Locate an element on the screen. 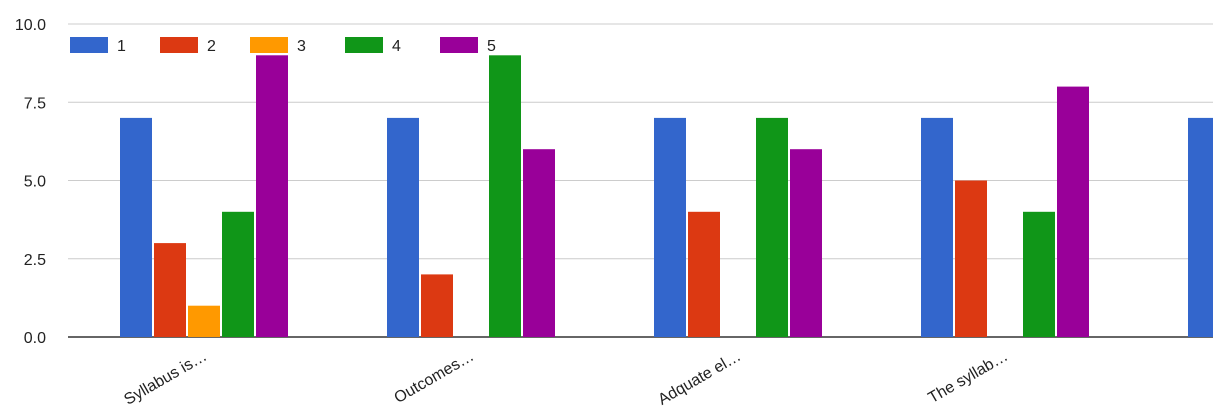  legend-label: 4 is located at coordinates (396, 46).